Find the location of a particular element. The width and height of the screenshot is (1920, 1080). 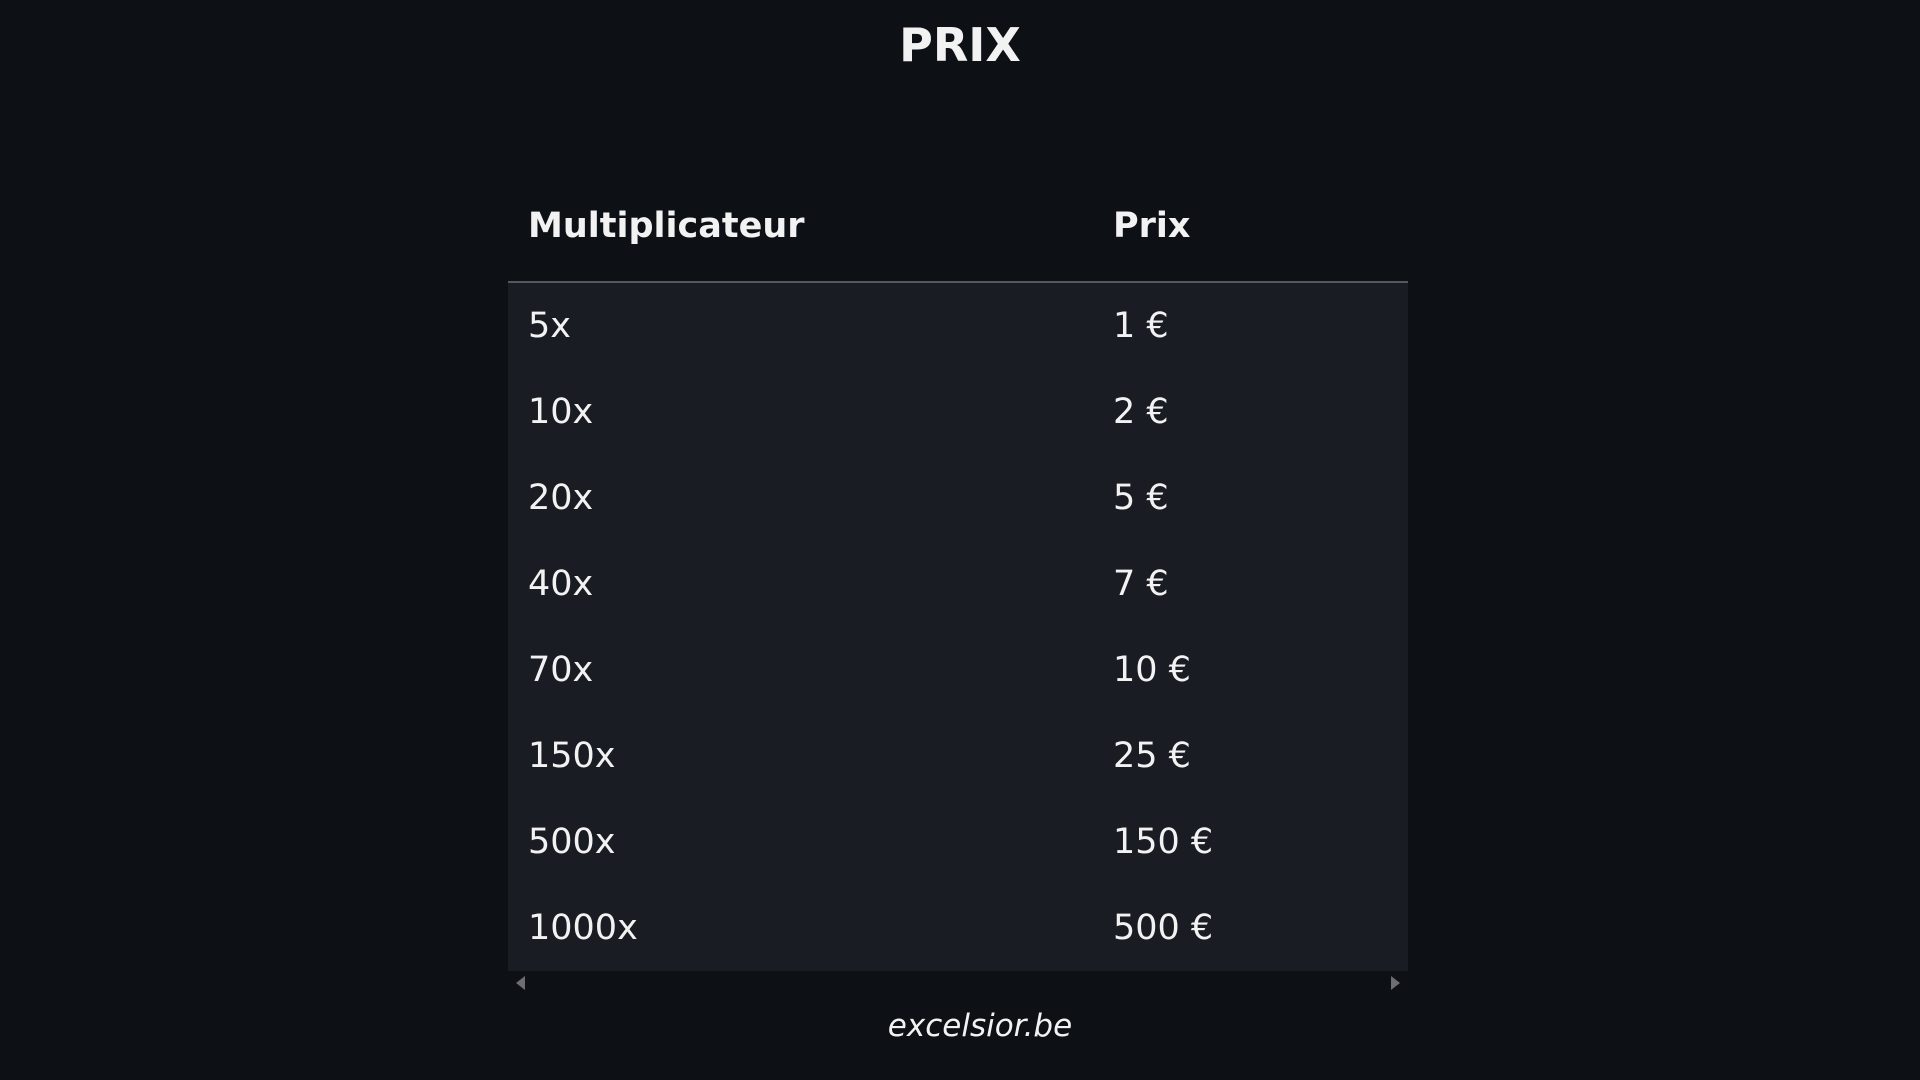

multiplier-cell: 500x is located at coordinates (572, 842).